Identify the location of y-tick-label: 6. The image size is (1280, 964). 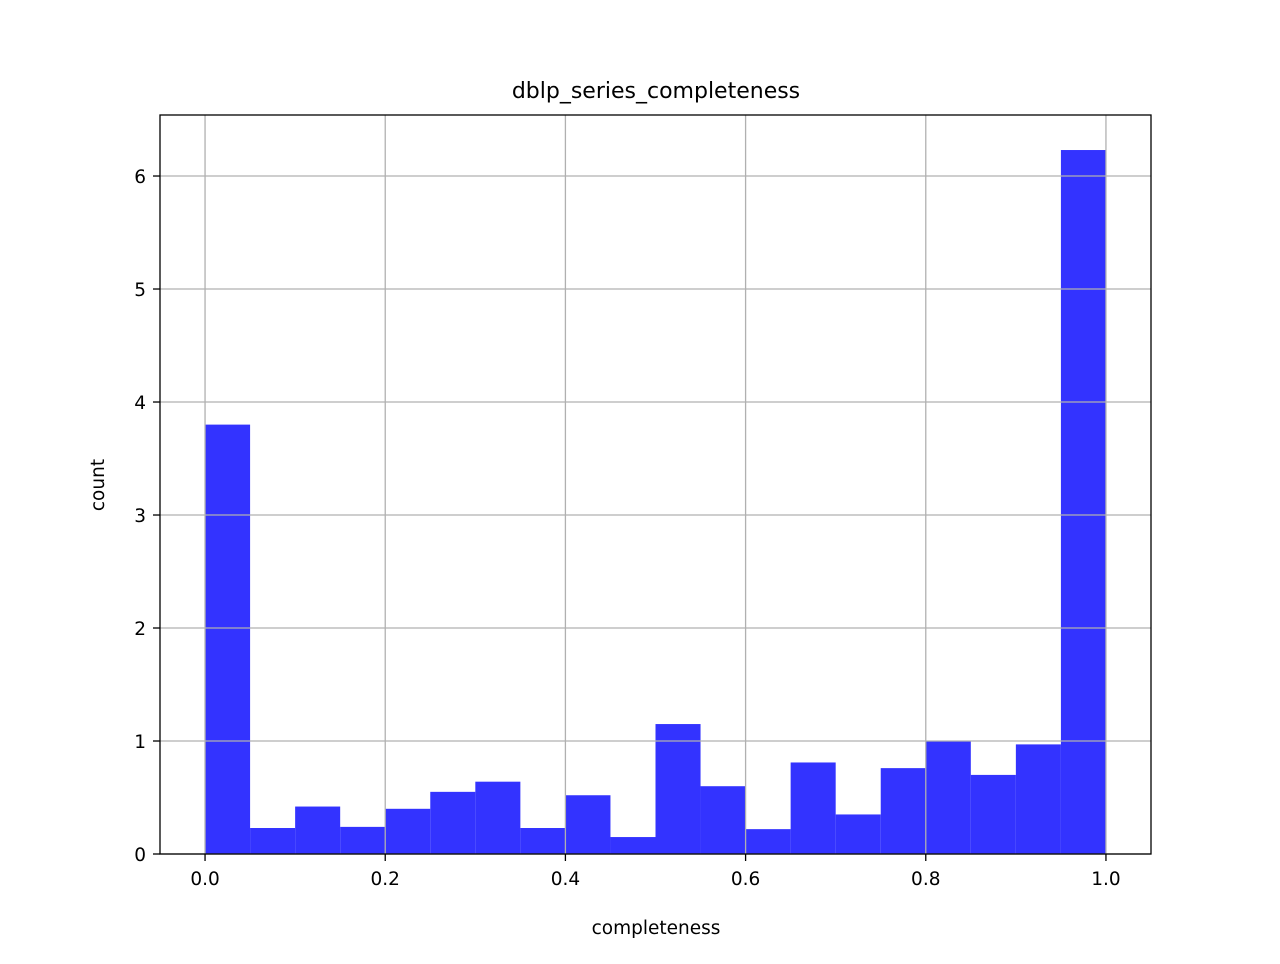
(140, 177).